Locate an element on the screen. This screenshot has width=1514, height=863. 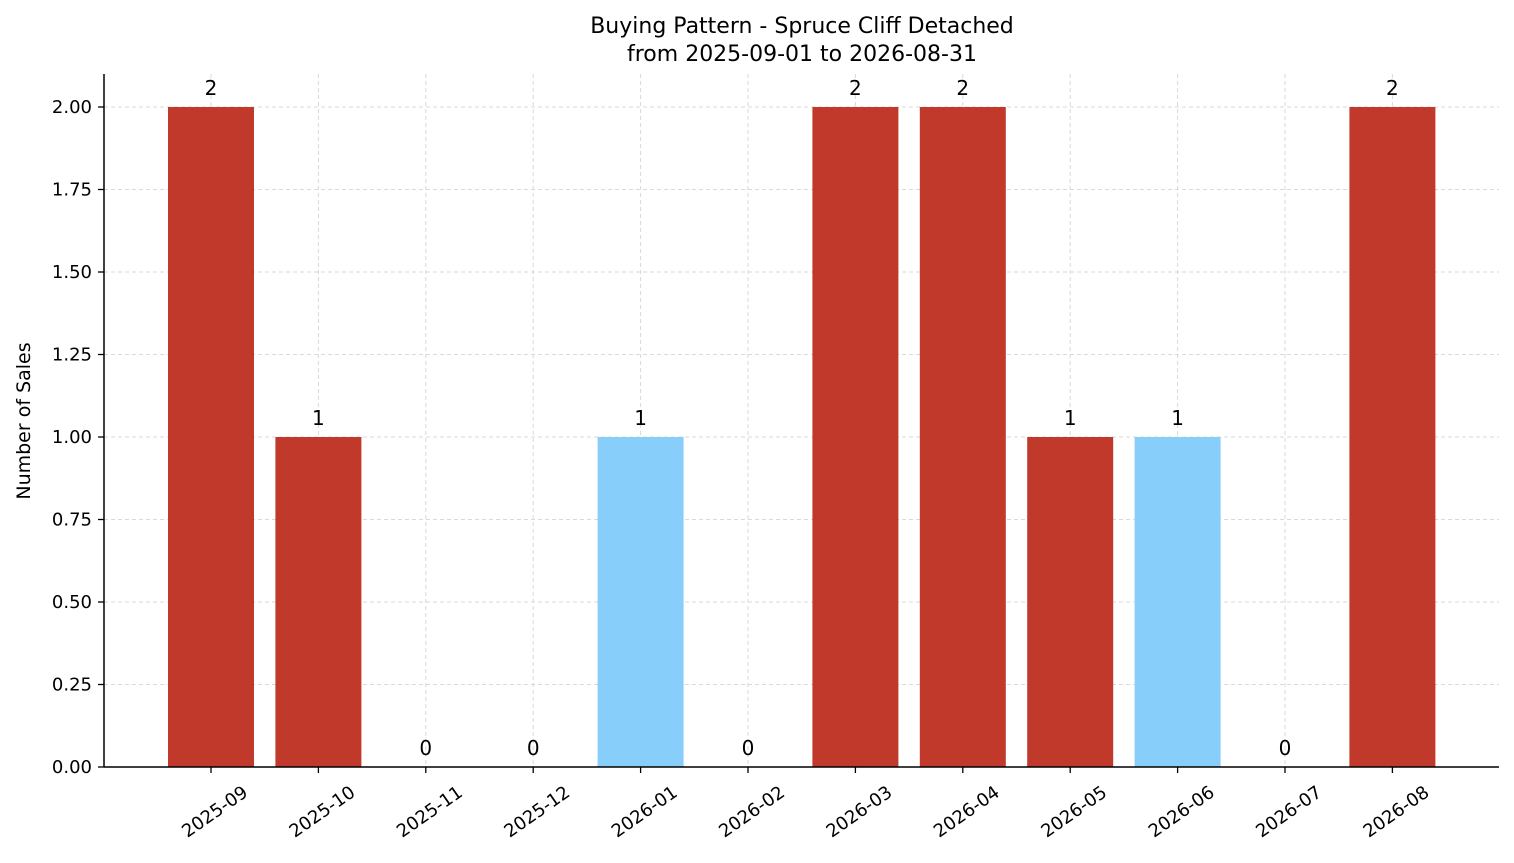
y-tick-label: 1.25 is located at coordinates (72, 355).